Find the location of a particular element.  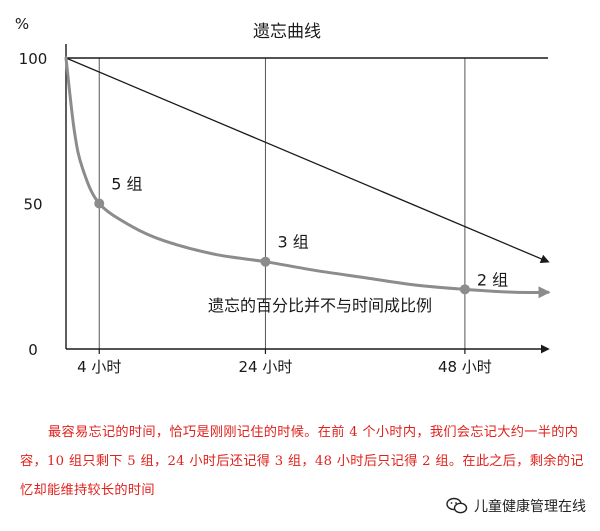

y-axis-unit: % is located at coordinates (22, 24).